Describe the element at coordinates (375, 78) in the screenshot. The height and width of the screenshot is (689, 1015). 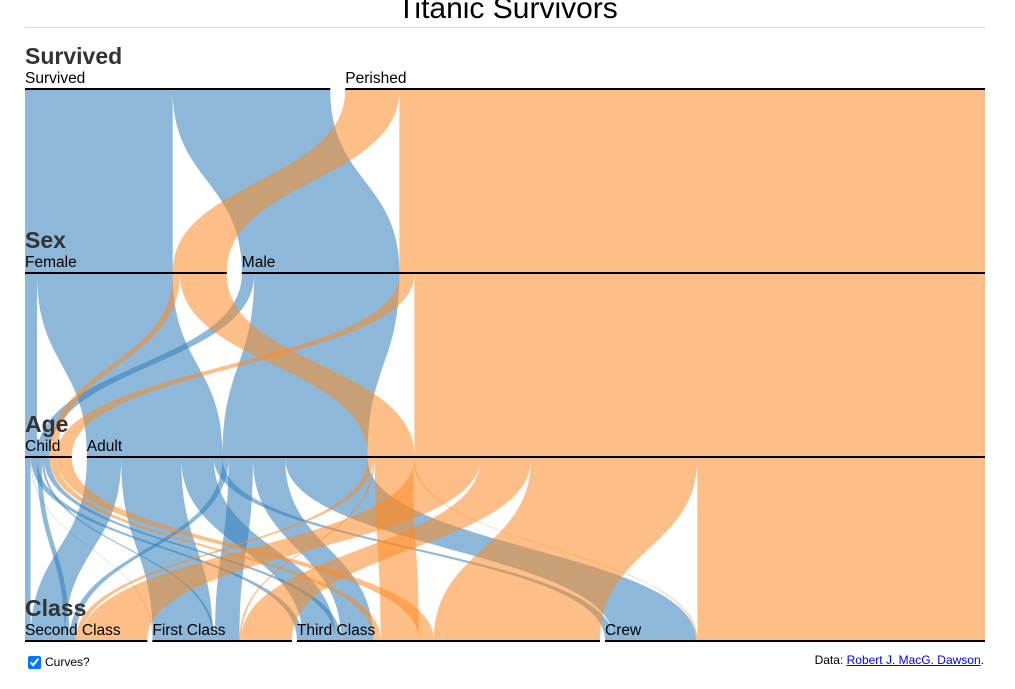
I see `category-label-perished: Perished` at that location.